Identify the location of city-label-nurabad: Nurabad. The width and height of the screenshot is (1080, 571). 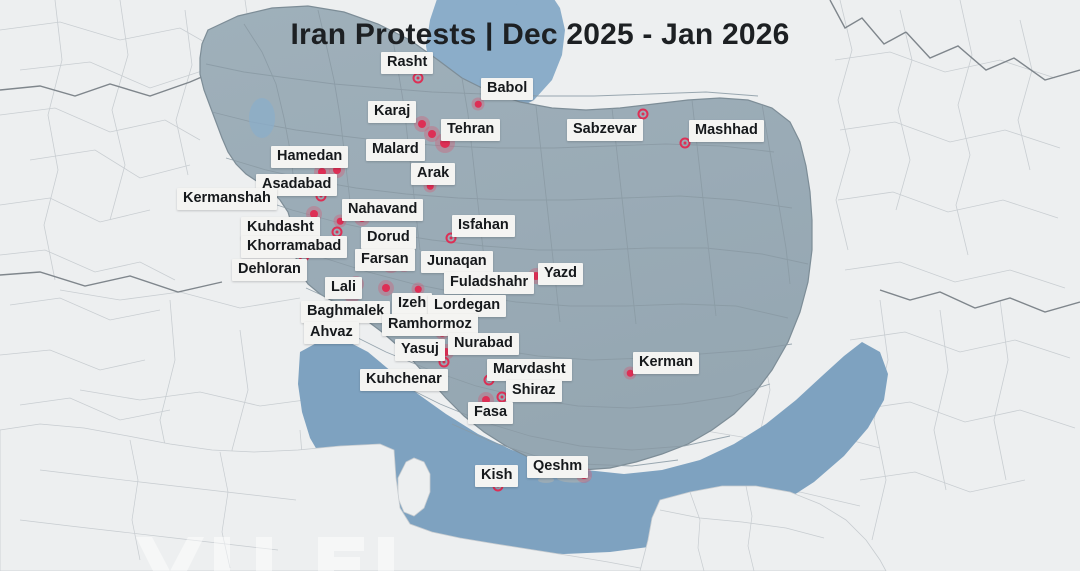
(483, 344).